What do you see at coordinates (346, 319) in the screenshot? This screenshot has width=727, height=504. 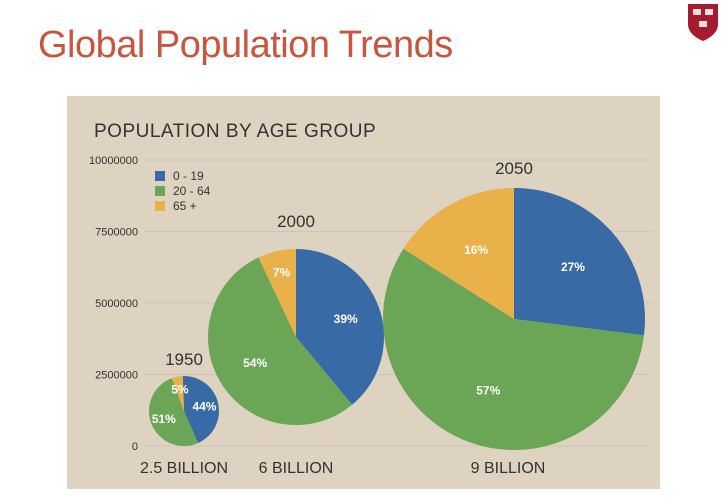 I see `slice-data-label: 39%` at bounding box center [346, 319].